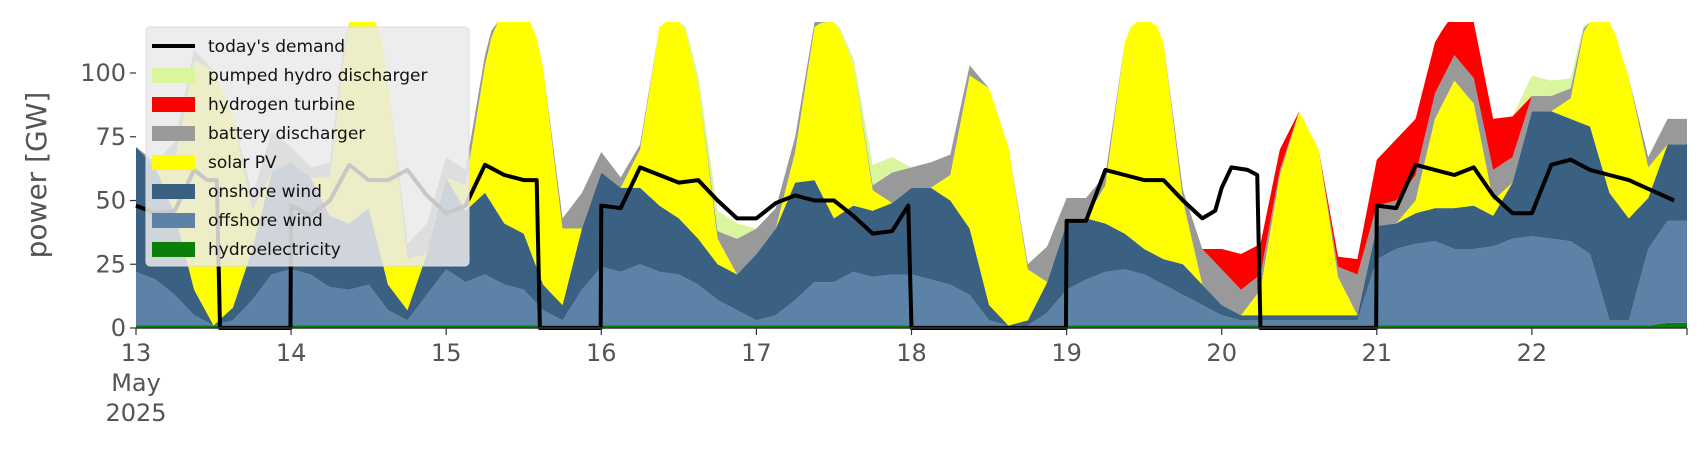  I want to click on x-tick-label: 15, so click(446, 353).